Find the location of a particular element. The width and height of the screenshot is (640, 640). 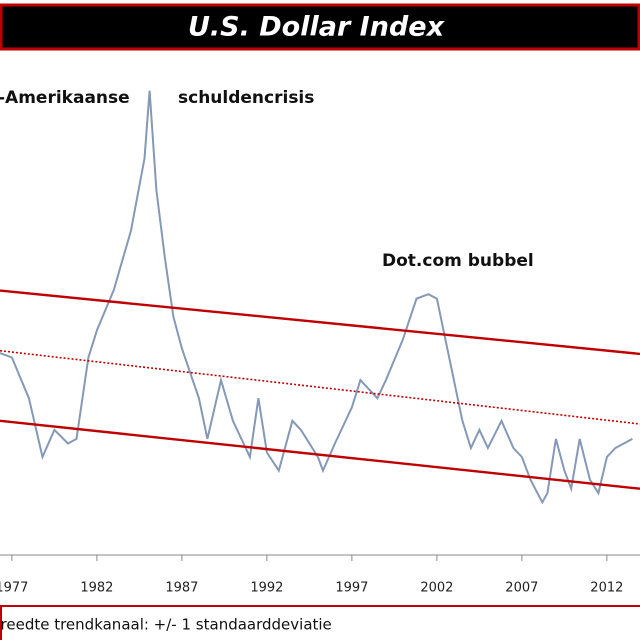

x-tick-label: 2002 is located at coordinates (436, 588).